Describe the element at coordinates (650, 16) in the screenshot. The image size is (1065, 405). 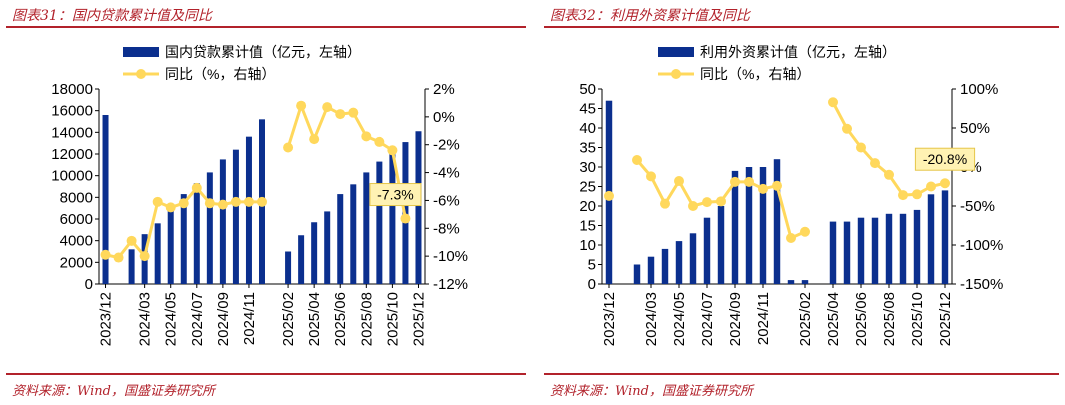
I see `chart-title: 图表32：利用外资累计值及同比` at that location.